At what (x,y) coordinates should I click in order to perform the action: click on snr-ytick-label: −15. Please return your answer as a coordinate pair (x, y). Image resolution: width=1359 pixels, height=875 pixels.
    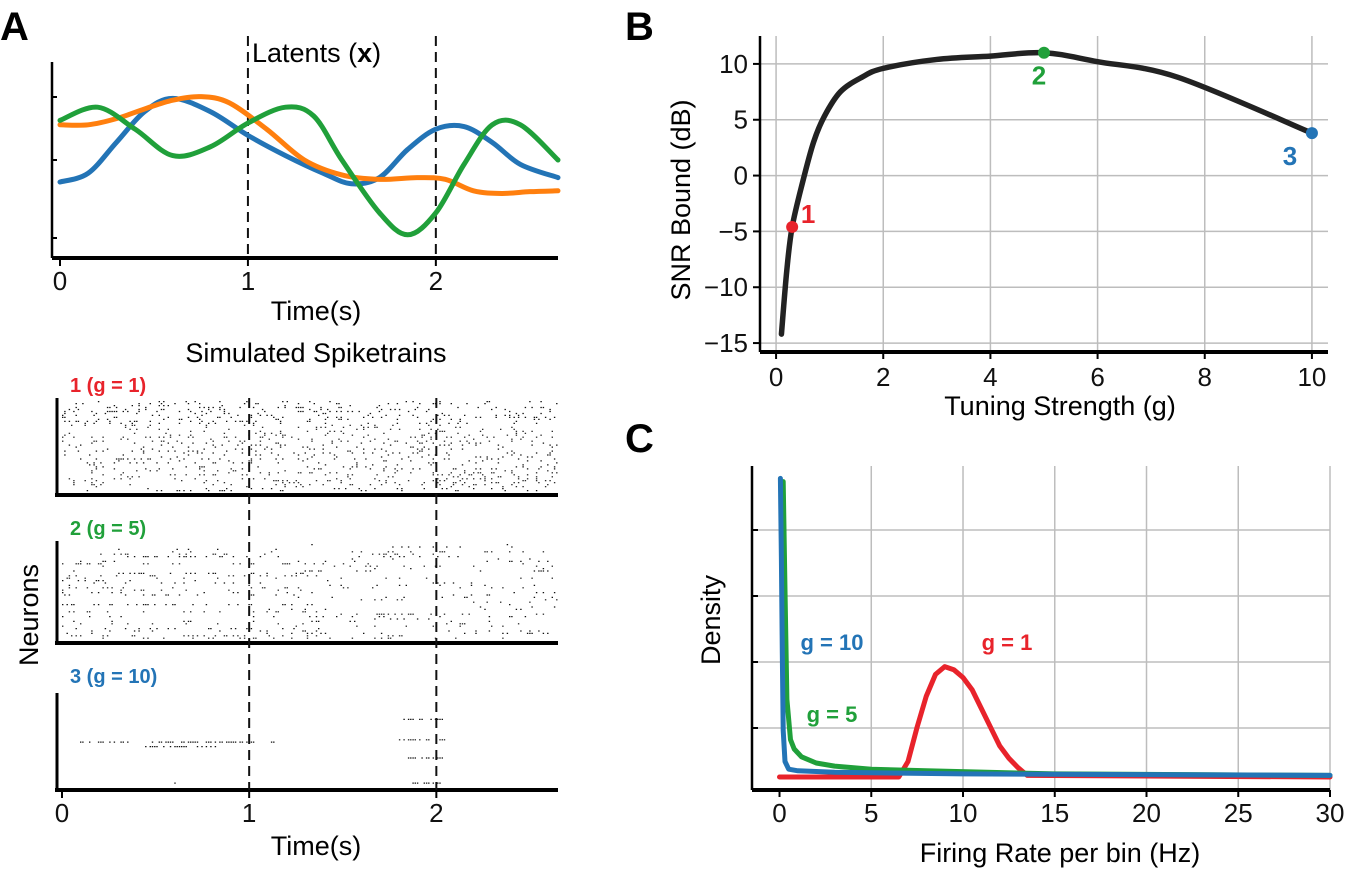
    Looking at the image, I should click on (726, 343).